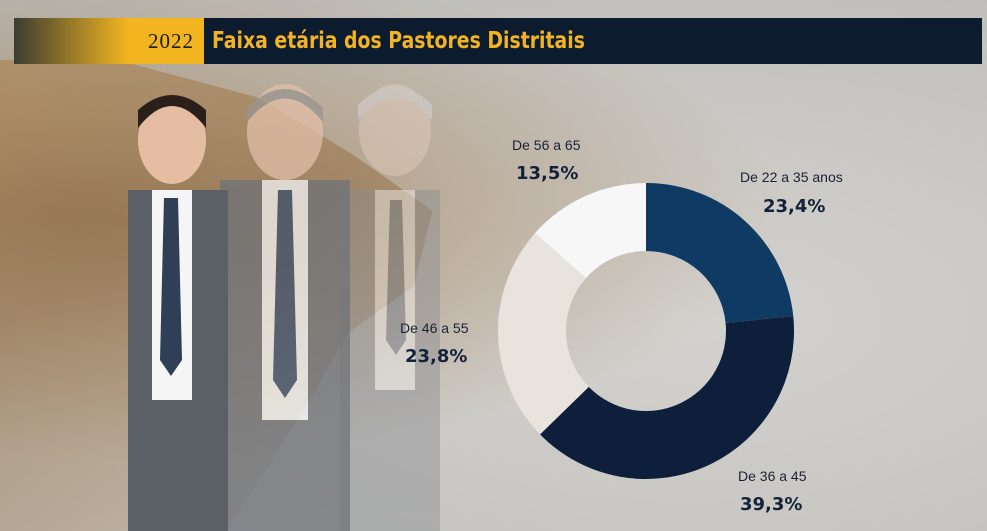 This screenshot has width=987, height=531. What do you see at coordinates (546, 145) in the screenshot?
I see `label-cat-56-65: De 56 a 65` at bounding box center [546, 145].